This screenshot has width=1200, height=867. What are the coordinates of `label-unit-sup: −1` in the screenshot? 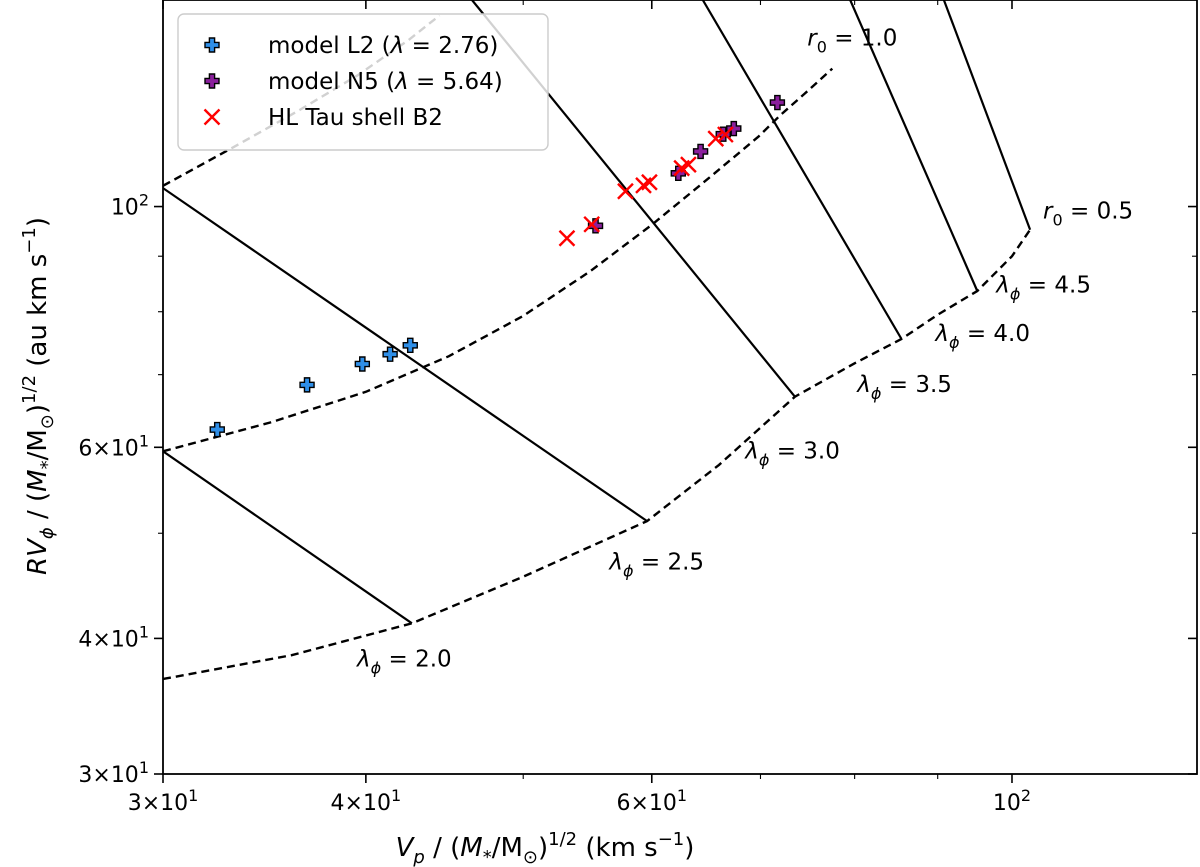 It's located at (29, 240).